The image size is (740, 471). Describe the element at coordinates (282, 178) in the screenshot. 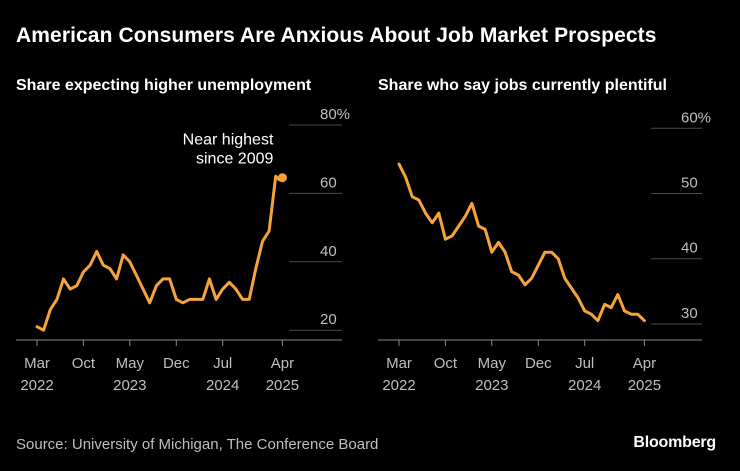

I see `annotation-dot` at that location.